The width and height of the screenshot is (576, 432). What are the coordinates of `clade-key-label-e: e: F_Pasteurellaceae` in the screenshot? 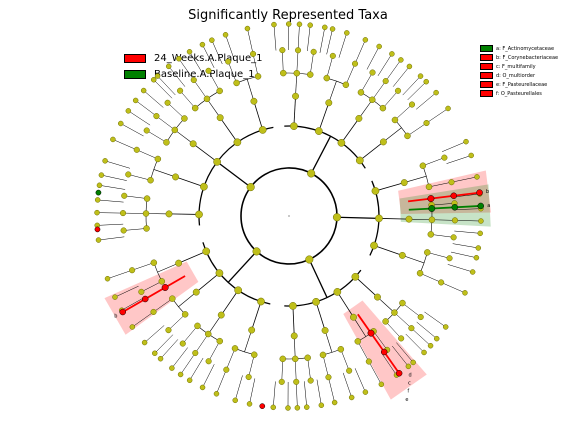 It's located at (522, 84).